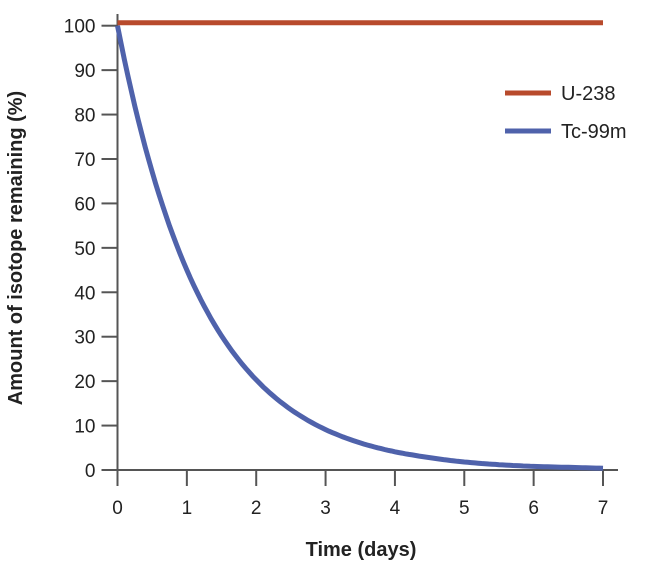  I want to click on y-tick-label: 30, so click(84, 338).